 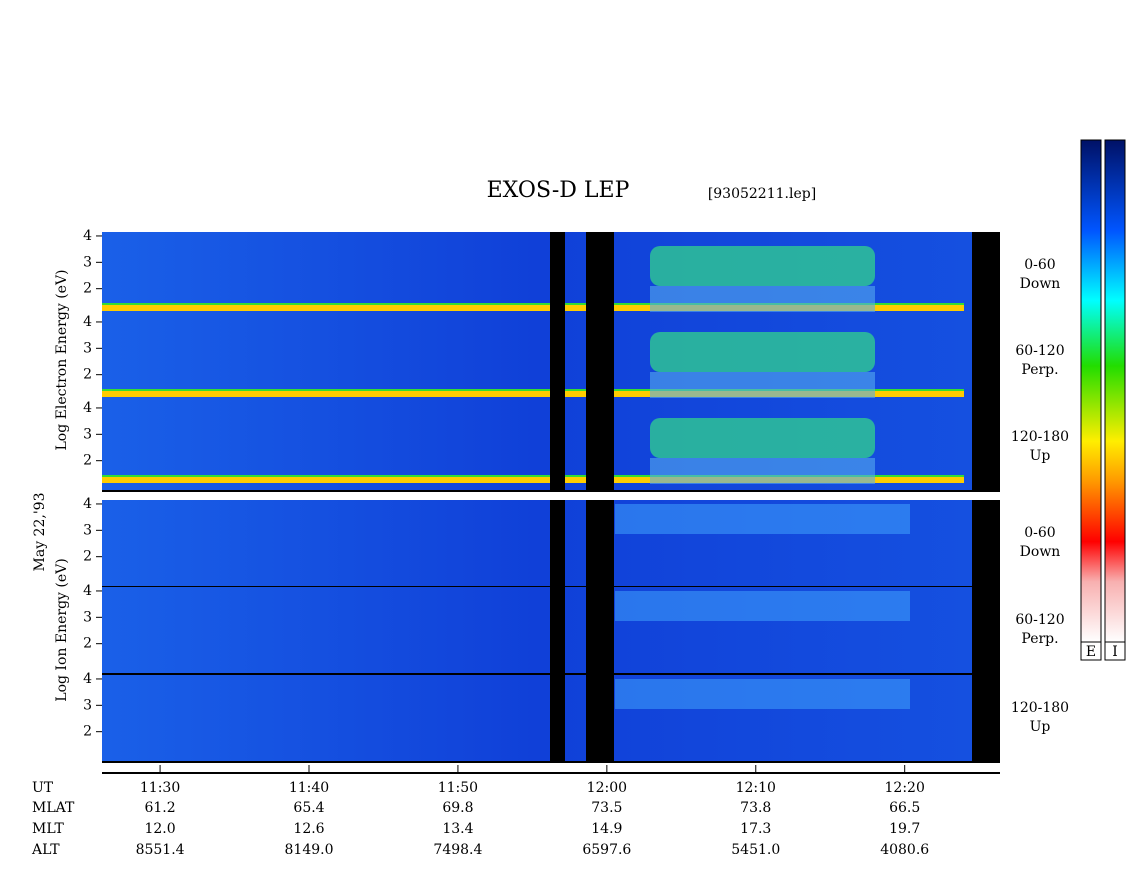 I want to click on x-tick-label: 12:00, so click(x=607, y=788).